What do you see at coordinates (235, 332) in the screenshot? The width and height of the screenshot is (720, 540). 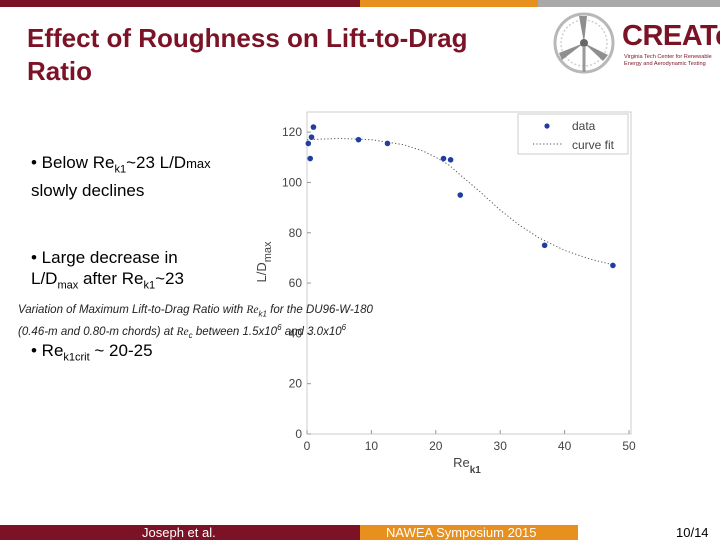 I see `caption-line2-c: between 1.5x10` at bounding box center [235, 332].